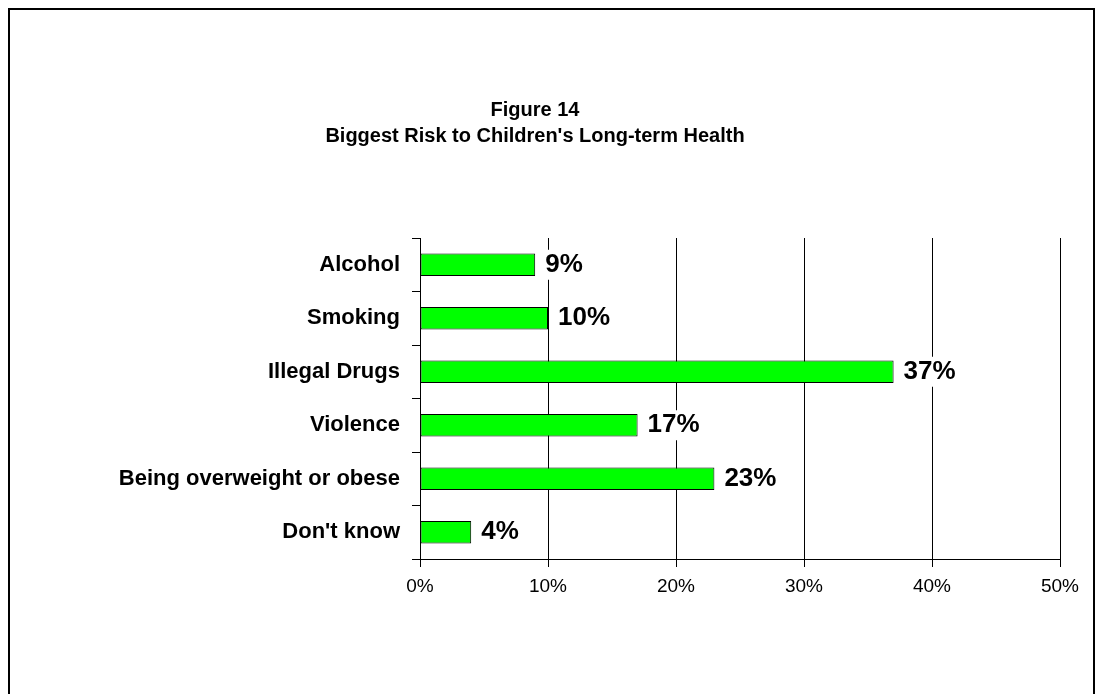 This screenshot has height=694, width=1100. What do you see at coordinates (535, 134) in the screenshot?
I see `chart-subtitle: Biggest Risk to Children's Long-term Health` at bounding box center [535, 134].